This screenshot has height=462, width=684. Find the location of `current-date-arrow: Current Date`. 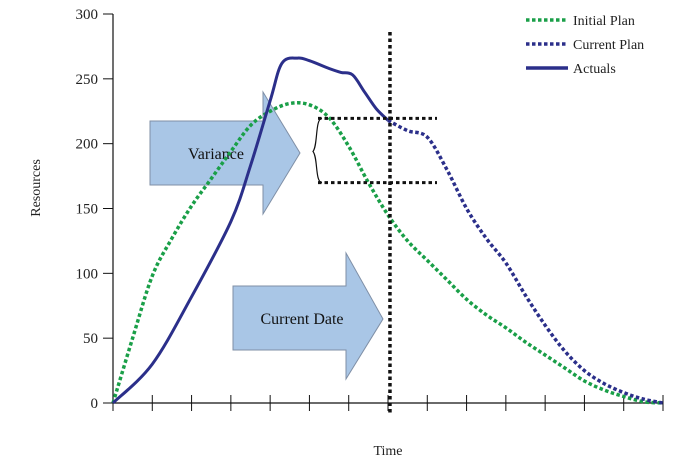

current-date-arrow: Current Date is located at coordinates (308, 316).